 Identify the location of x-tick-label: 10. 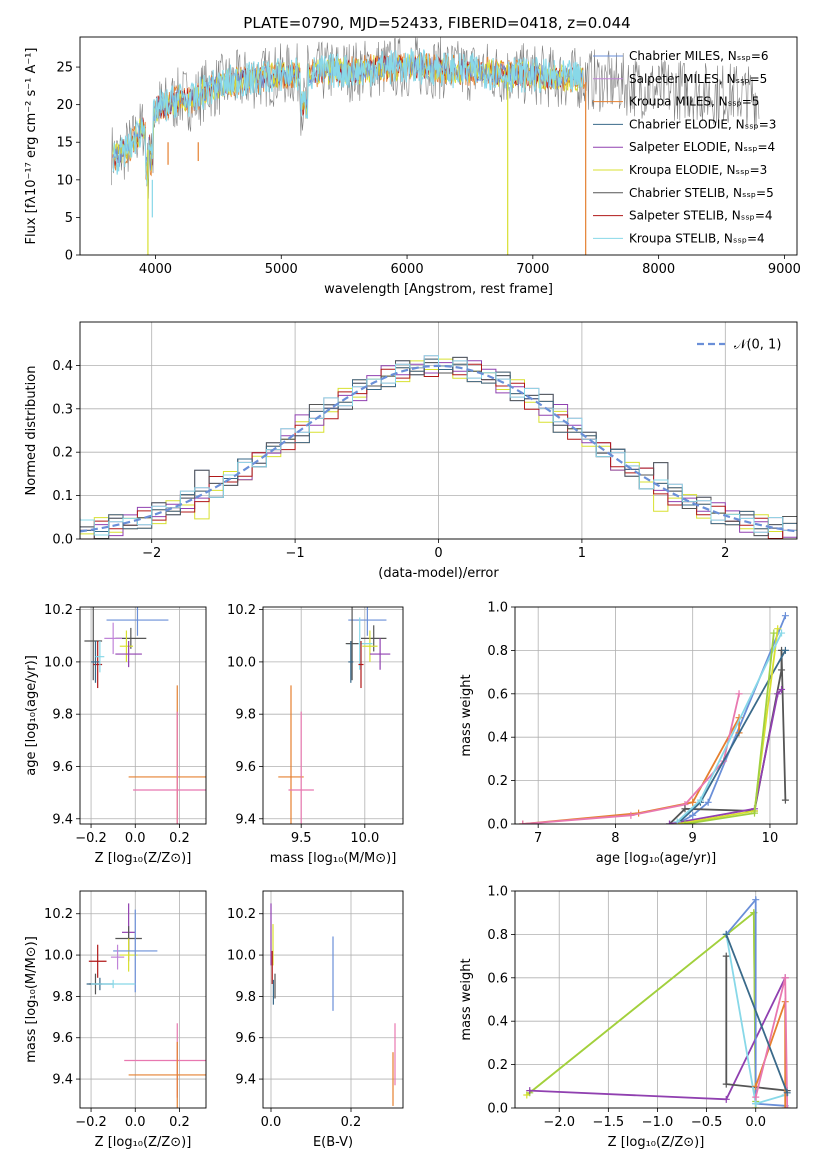
(770, 838).